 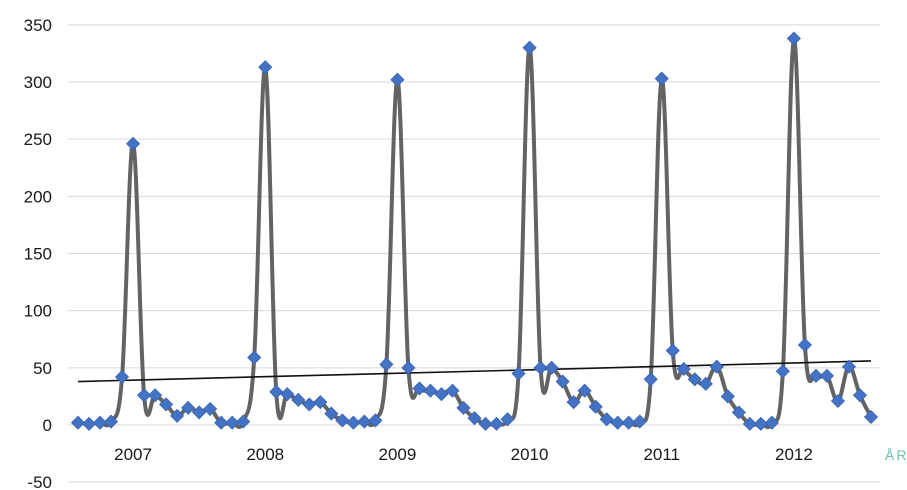 I want to click on y-axis-tick-labels: -50 0 50 100 150 200 250 300 350, so click(x=38, y=253).